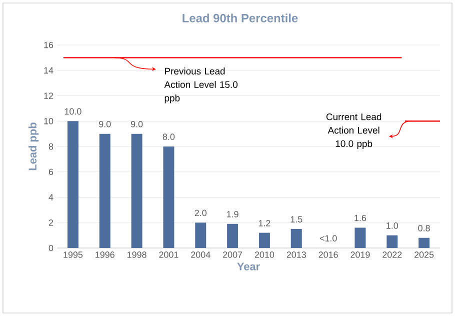 Image resolution: width=455 pixels, height=316 pixels. What do you see at coordinates (49, 45) in the screenshot?
I see `y-tick-label: 16` at bounding box center [49, 45].